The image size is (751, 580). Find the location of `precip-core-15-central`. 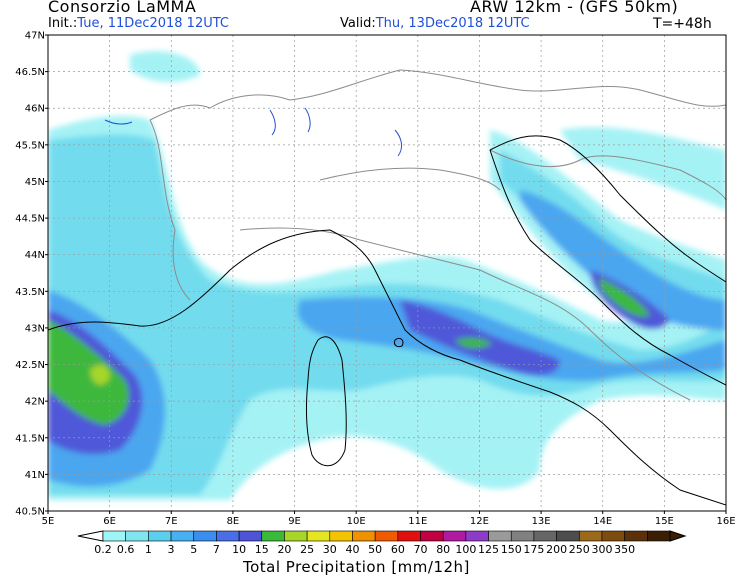

precip-core-15-central is located at coordinates (473, 343).